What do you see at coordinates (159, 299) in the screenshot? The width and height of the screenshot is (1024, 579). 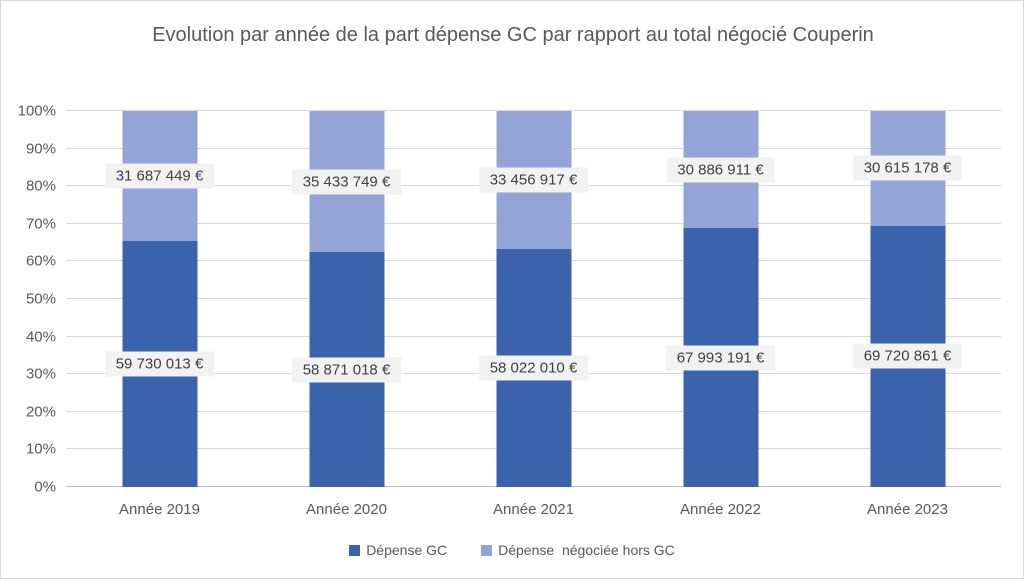 I see `bar-column: 59 730 013 € 31 687 449 €` at bounding box center [159, 299].